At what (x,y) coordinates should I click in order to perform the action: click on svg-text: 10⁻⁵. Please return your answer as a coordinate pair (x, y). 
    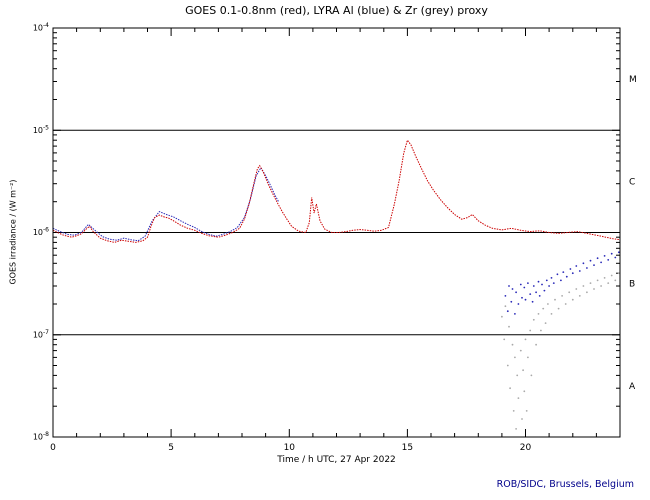
    Looking at the image, I should click on (41, 129).